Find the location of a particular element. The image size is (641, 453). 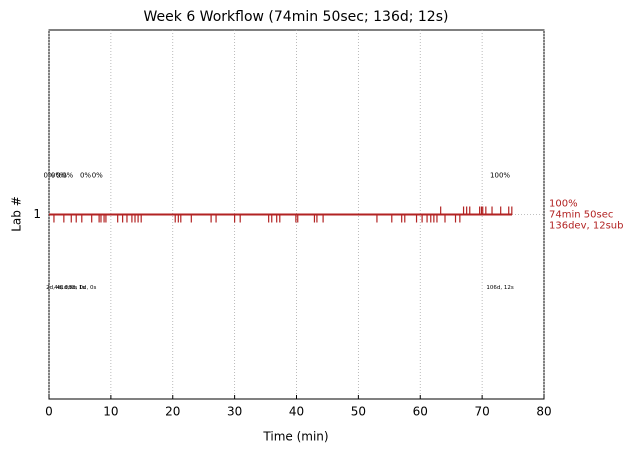

chart-title: Week 6 Workflow (74min 50sec; 136d; 12s) is located at coordinates (296, 17).